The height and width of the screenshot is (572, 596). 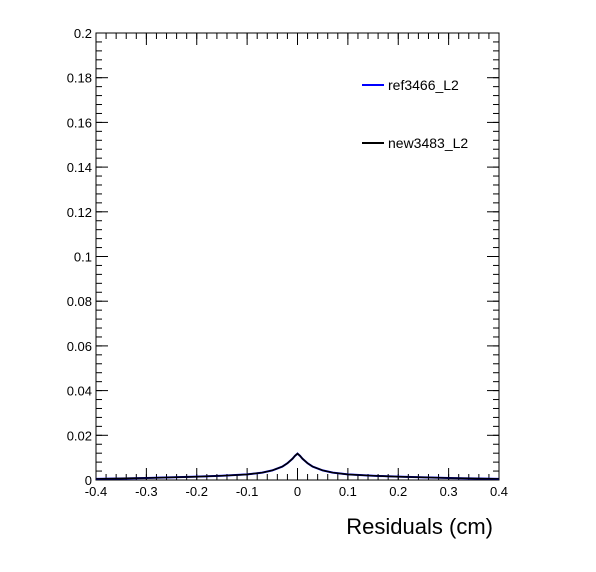 What do you see at coordinates (83, 33) in the screenshot?
I see `y-tick-label: 0.2` at bounding box center [83, 33].